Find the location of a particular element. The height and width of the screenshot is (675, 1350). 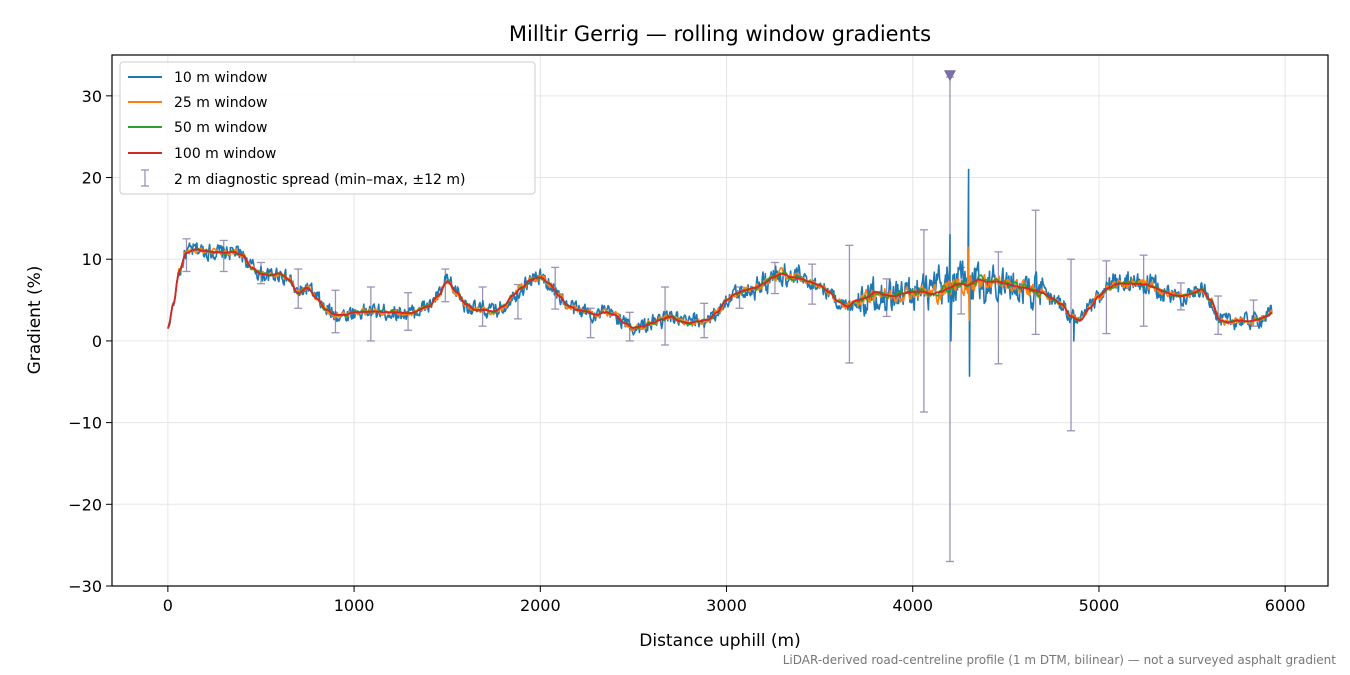

y-tick-label: 30 is located at coordinates (92, 96).